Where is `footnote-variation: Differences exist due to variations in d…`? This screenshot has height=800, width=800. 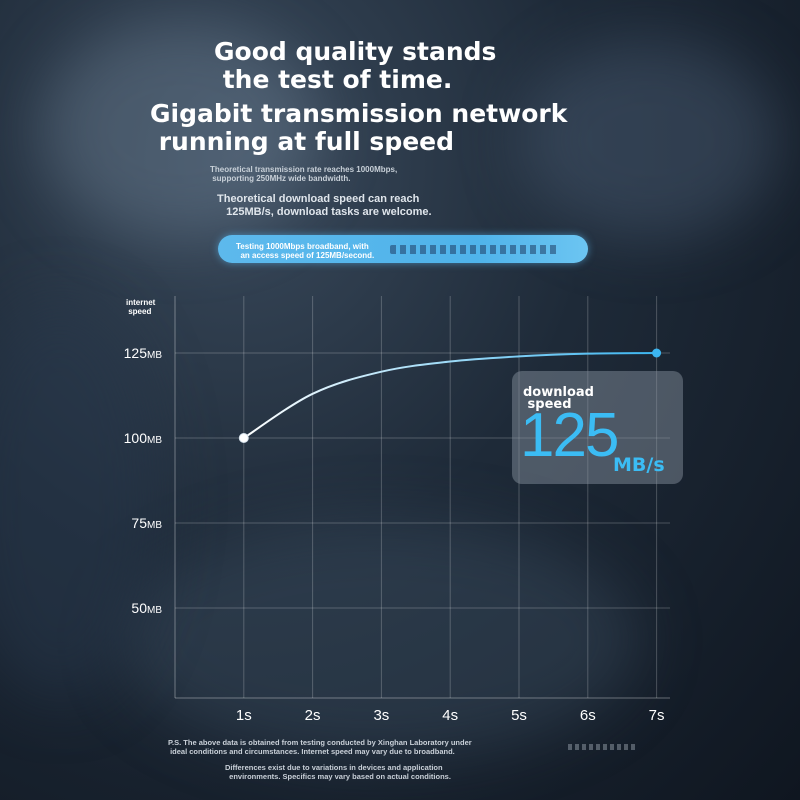
footnote-variation: Differences exist due to variations in d… is located at coordinates (338, 772).